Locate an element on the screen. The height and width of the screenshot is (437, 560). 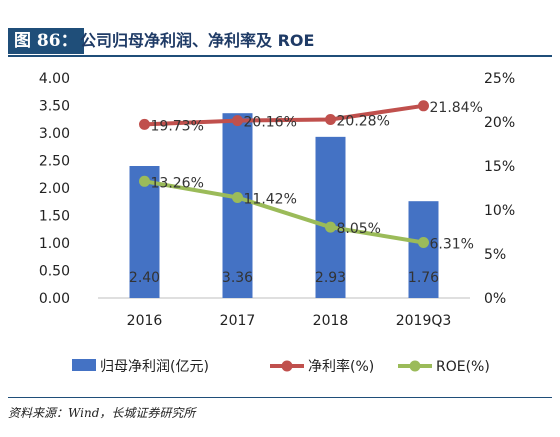
bar-data-label: 3.36 is located at coordinates (237, 278).